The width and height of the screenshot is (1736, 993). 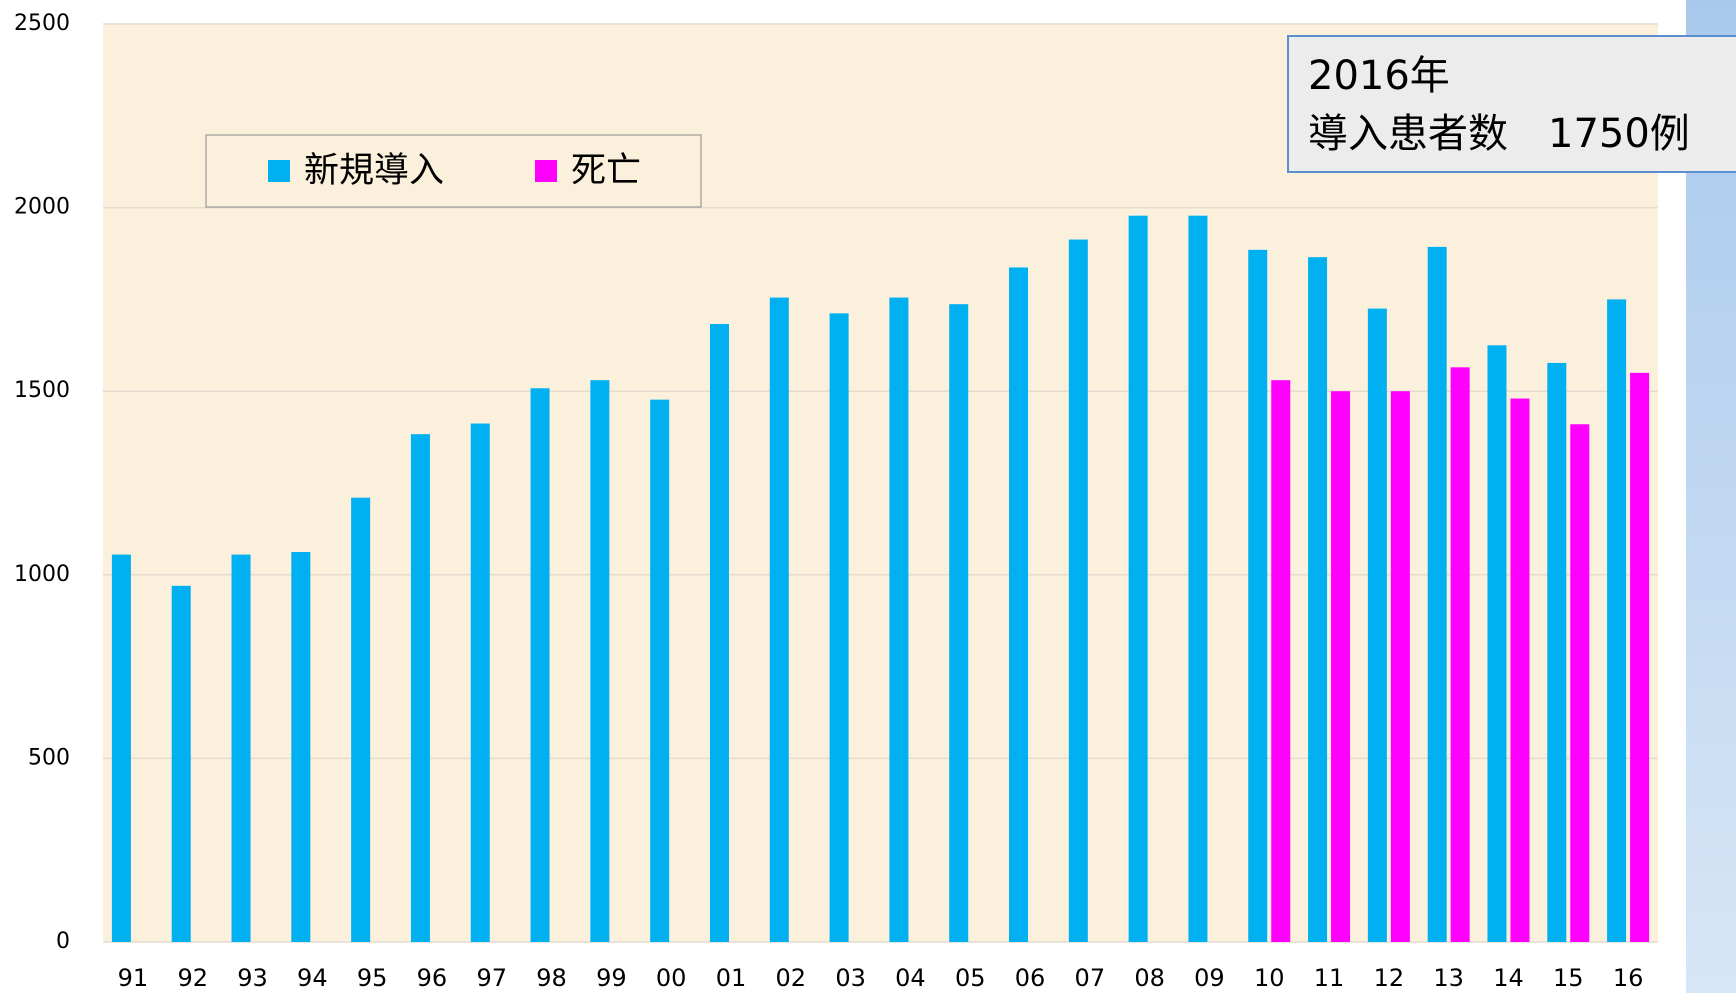 I want to click on x-tick-label: 13, so click(x=1448, y=978).